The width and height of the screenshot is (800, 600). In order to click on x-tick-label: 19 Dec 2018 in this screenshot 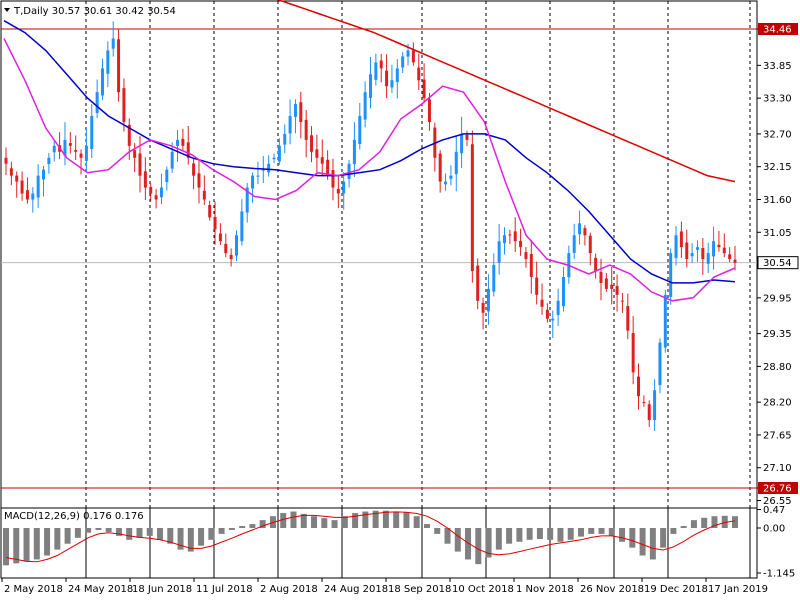, I will do `click(676, 589)`.